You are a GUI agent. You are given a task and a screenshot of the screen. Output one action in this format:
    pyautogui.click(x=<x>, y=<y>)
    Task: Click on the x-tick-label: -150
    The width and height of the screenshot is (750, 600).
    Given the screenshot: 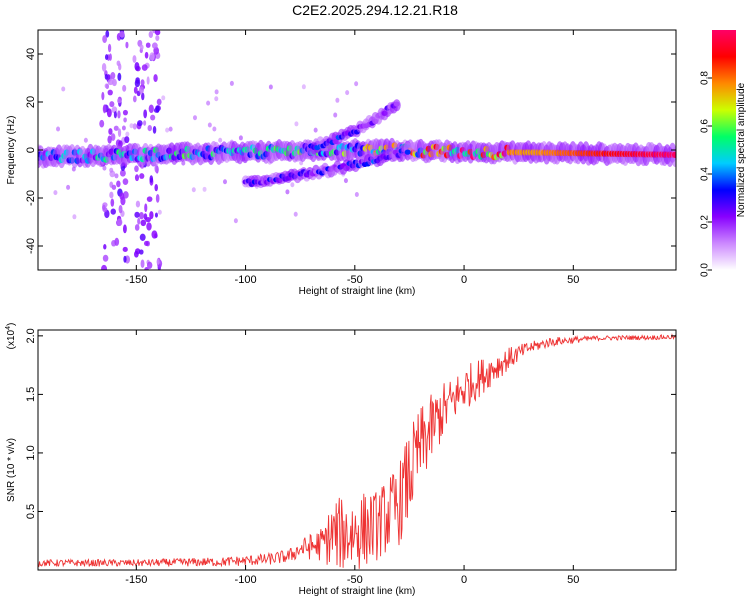 What is the action you would take?
    pyautogui.click(x=136, y=580)
    